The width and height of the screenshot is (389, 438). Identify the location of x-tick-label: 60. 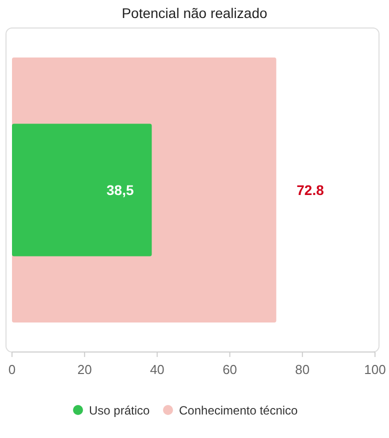
(230, 369).